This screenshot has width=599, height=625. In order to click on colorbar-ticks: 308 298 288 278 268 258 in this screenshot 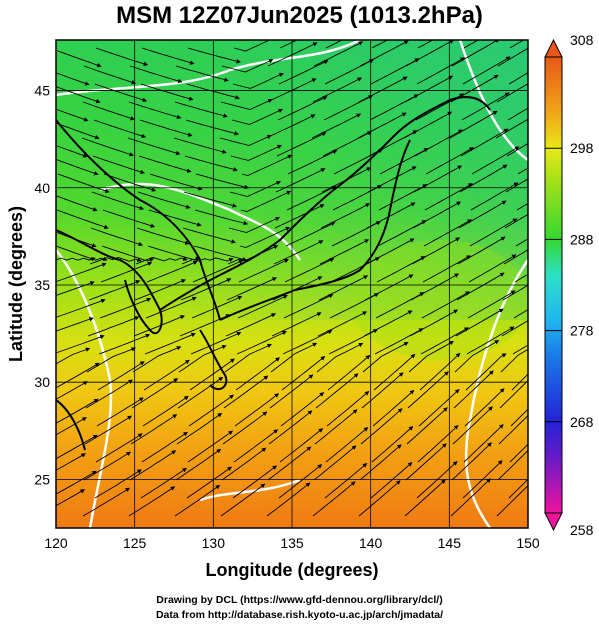, I will do `click(569, 285)`.